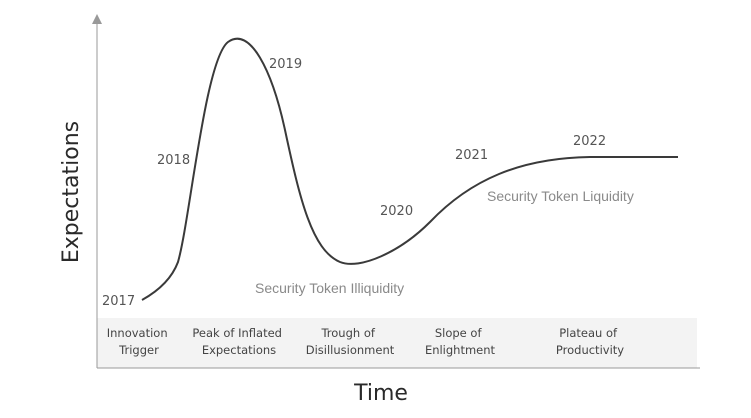  What do you see at coordinates (139, 341) in the screenshot?
I see `phase-label-innovation-trigger: Innovation Trigger` at bounding box center [139, 341].